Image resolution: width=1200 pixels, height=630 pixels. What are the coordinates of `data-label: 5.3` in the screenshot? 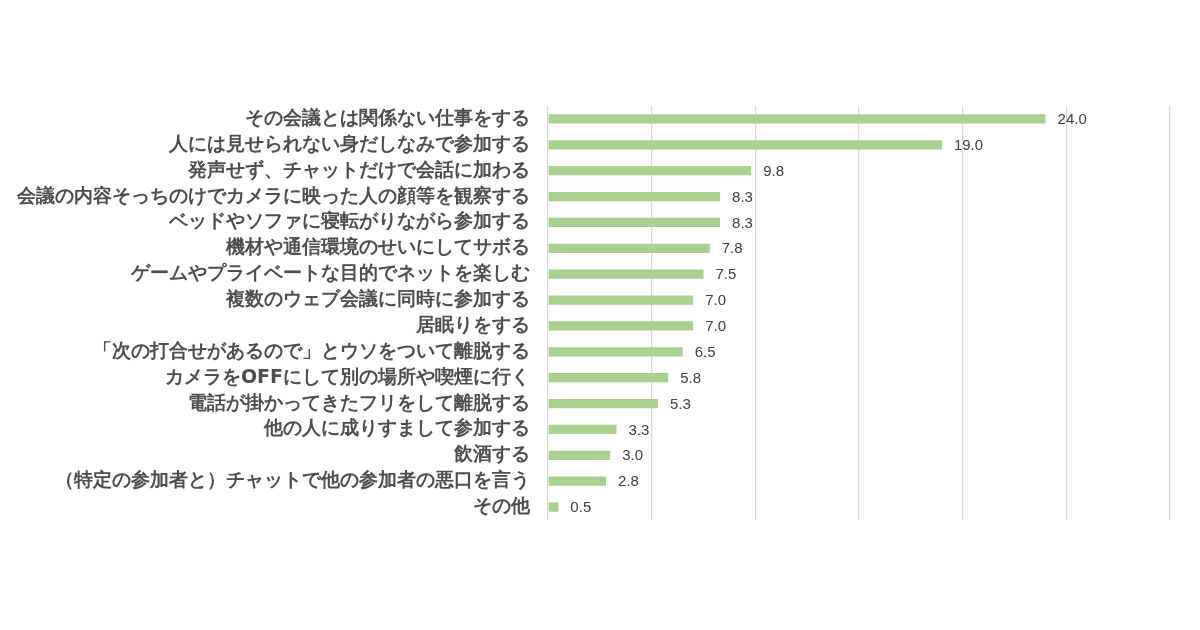 It's located at (680, 403).